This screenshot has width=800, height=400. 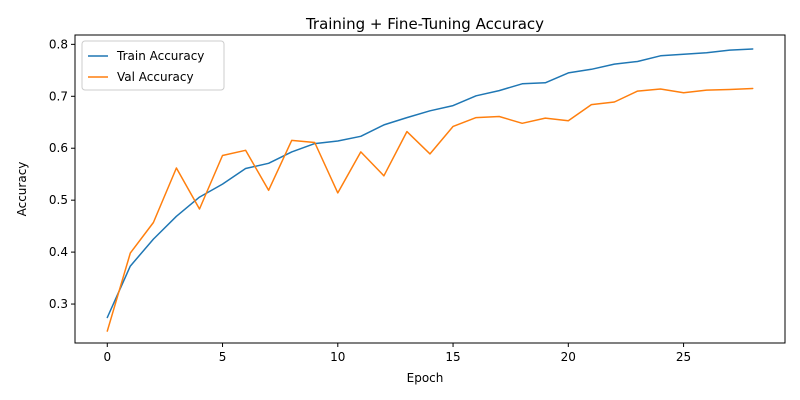 I want to click on legend-box, so click(x=153, y=65).